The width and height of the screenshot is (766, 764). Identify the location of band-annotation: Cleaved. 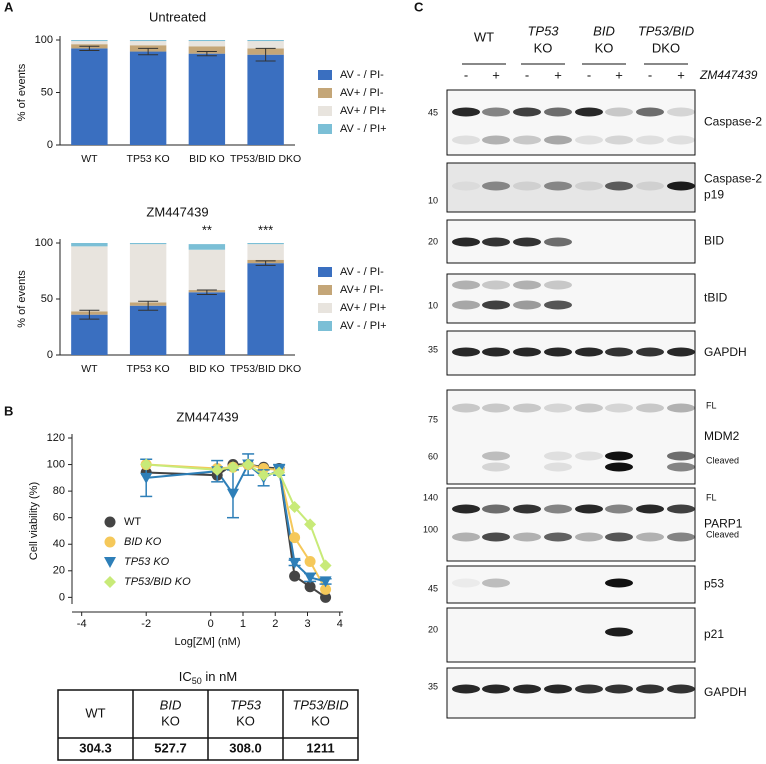
(722, 534).